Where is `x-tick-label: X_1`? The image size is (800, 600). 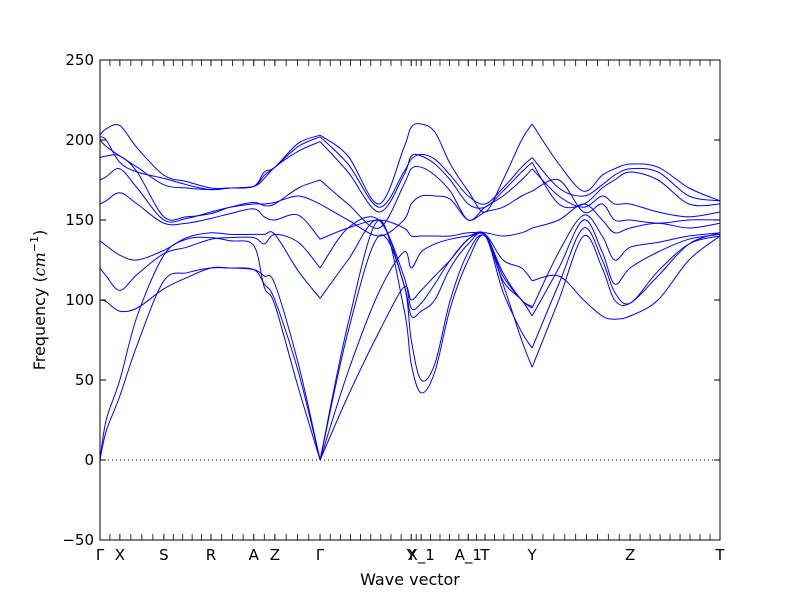
x-tick-label: X_1 is located at coordinates (420, 555).